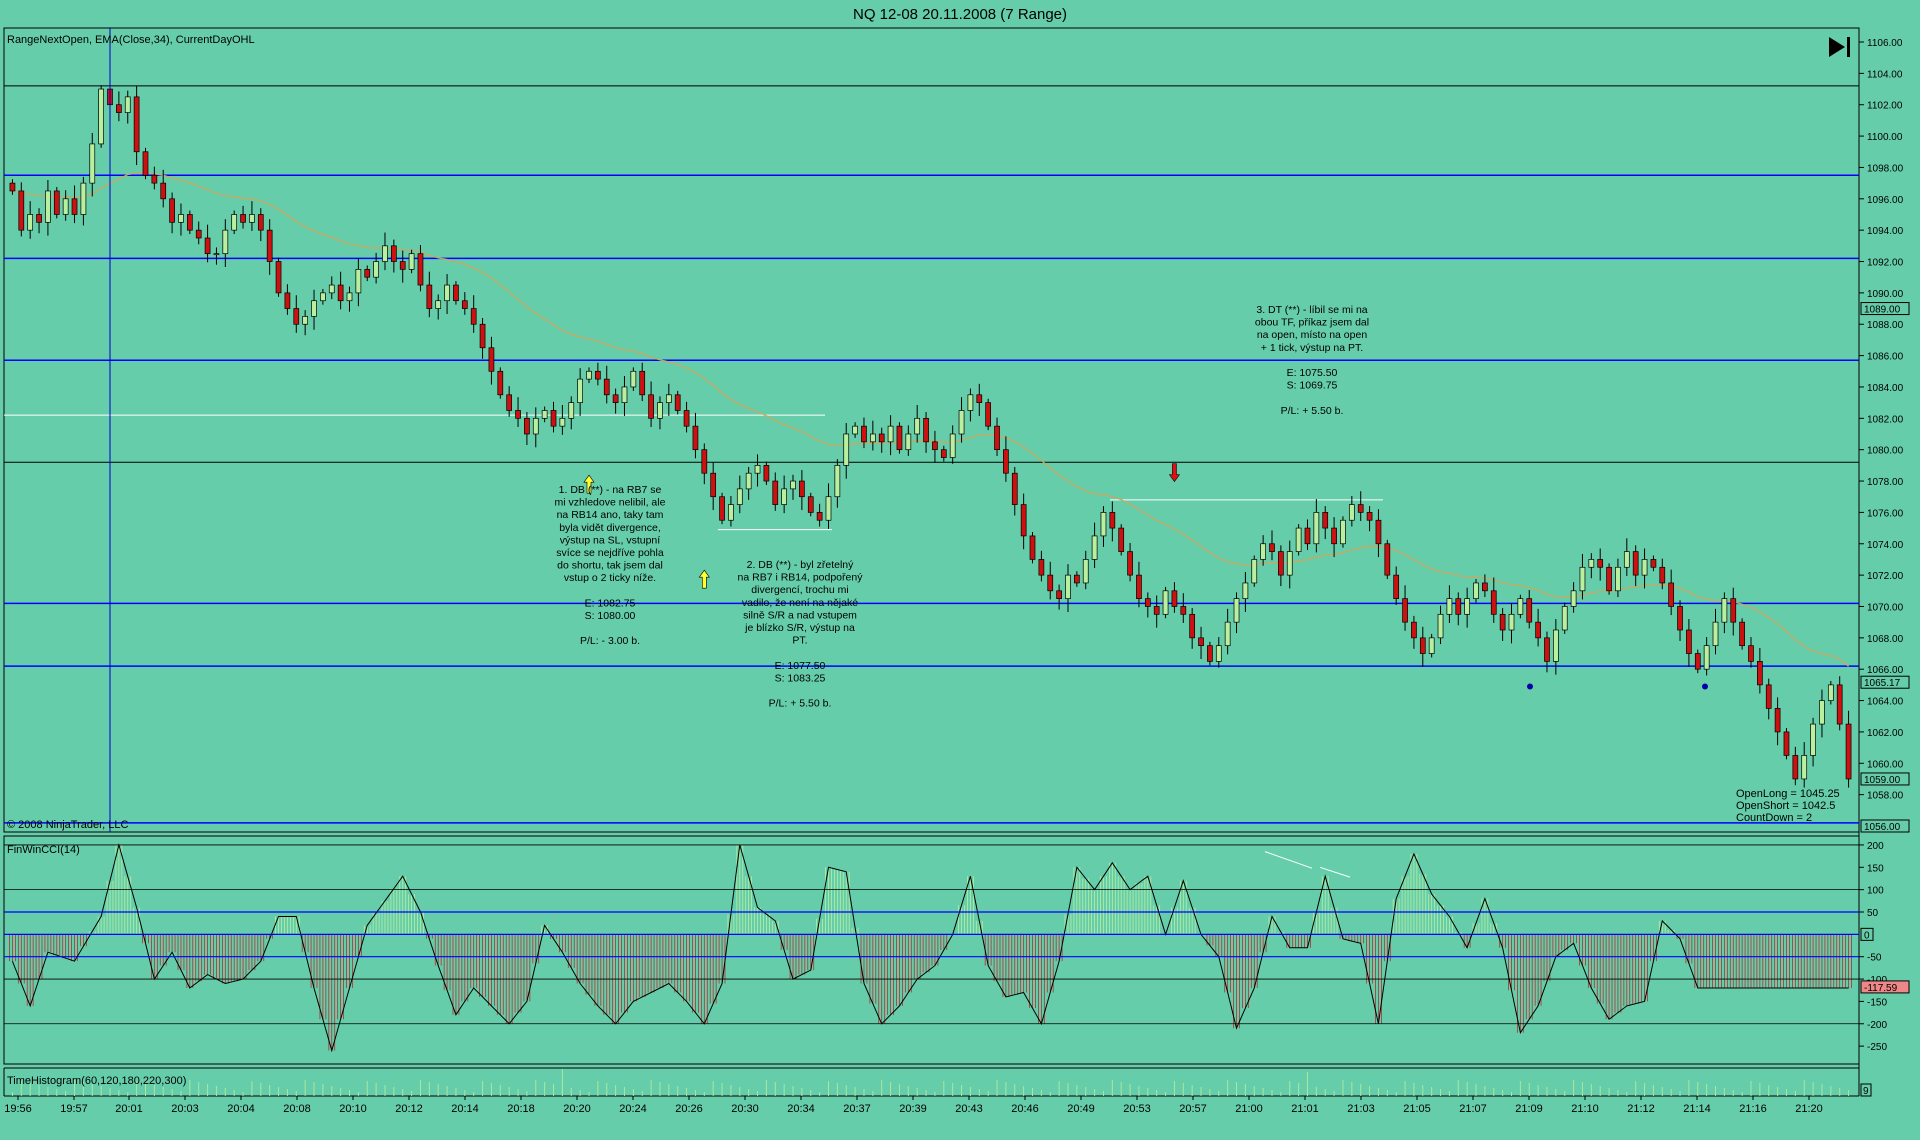 The image size is (1920, 1140). Describe the element at coordinates (1882, 827) in the screenshot. I see `price-marker-label: 1056.00` at that location.